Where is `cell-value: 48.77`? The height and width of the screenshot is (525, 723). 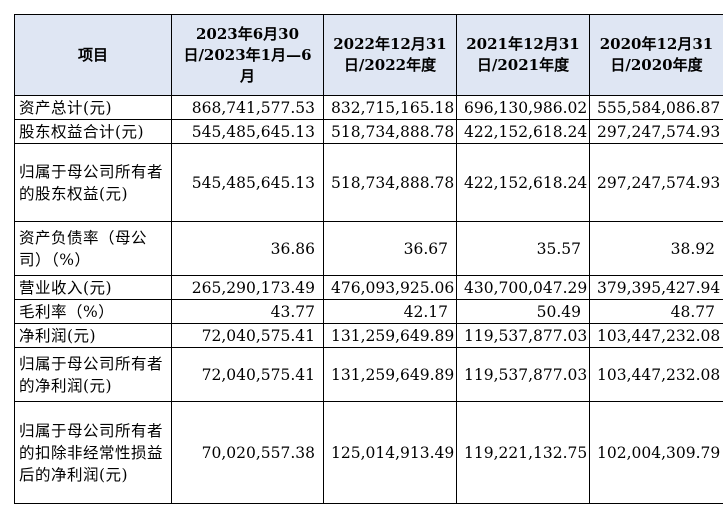 cell-value: 48.77 is located at coordinates (656, 311).